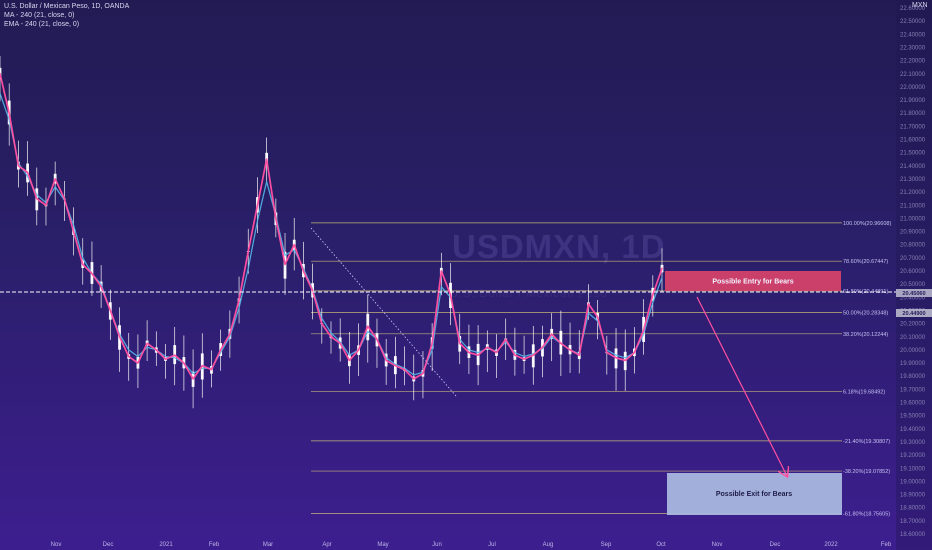 This screenshot has width=932, height=550. I want to click on y-tick-label: 21.60000, so click(913, 141).